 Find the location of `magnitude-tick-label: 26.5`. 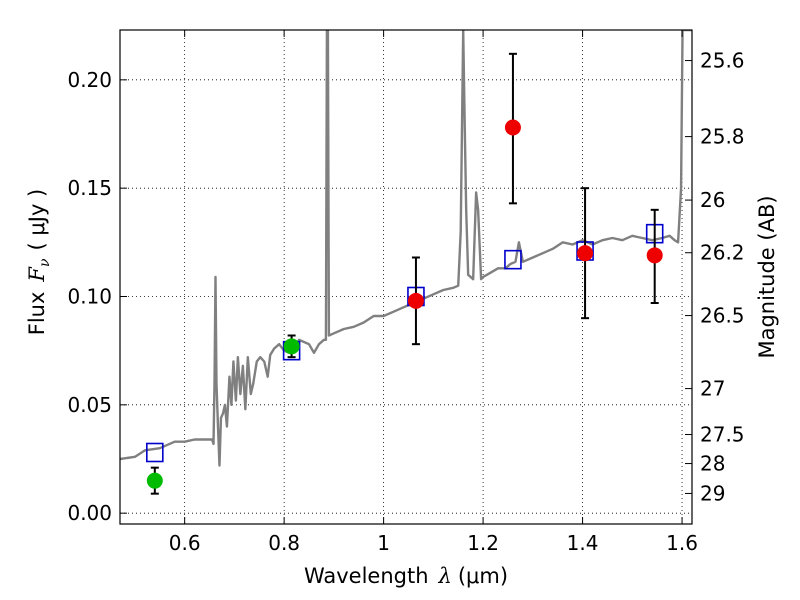

magnitude-tick-label: 26.5 is located at coordinates (722, 316).